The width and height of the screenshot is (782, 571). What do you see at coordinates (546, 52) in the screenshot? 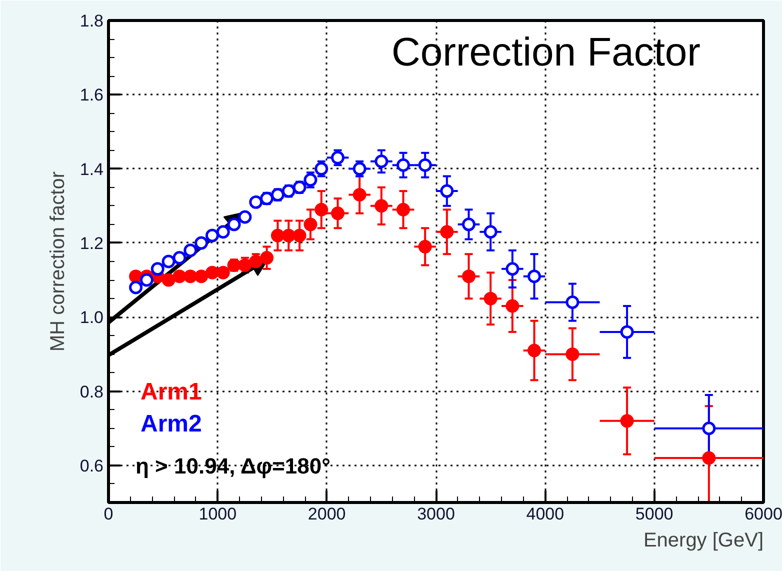
I see `chart-title: Correction Factor` at bounding box center [546, 52].